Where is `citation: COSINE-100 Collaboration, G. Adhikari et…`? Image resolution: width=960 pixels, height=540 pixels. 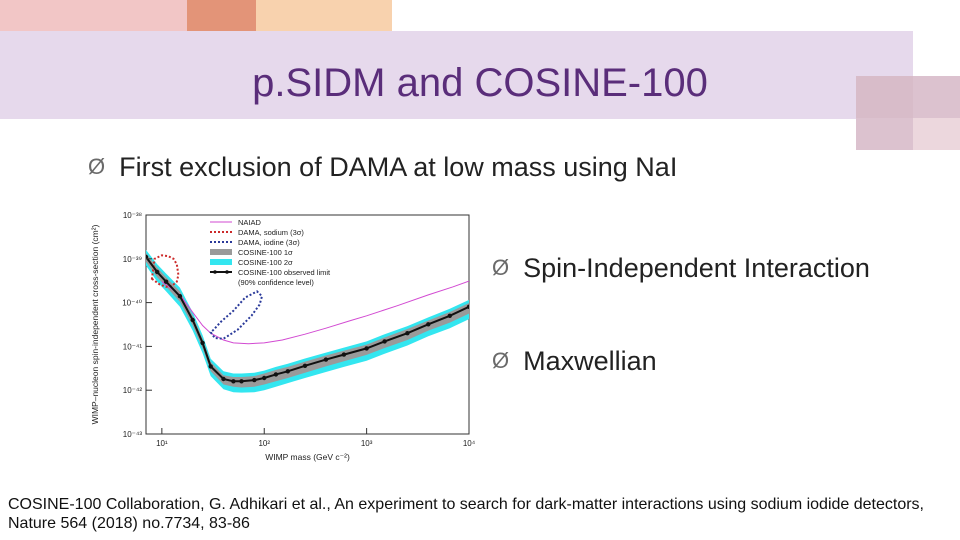 citation: COSINE-100 Collaboration, G. Adhikari et… is located at coordinates (466, 514).